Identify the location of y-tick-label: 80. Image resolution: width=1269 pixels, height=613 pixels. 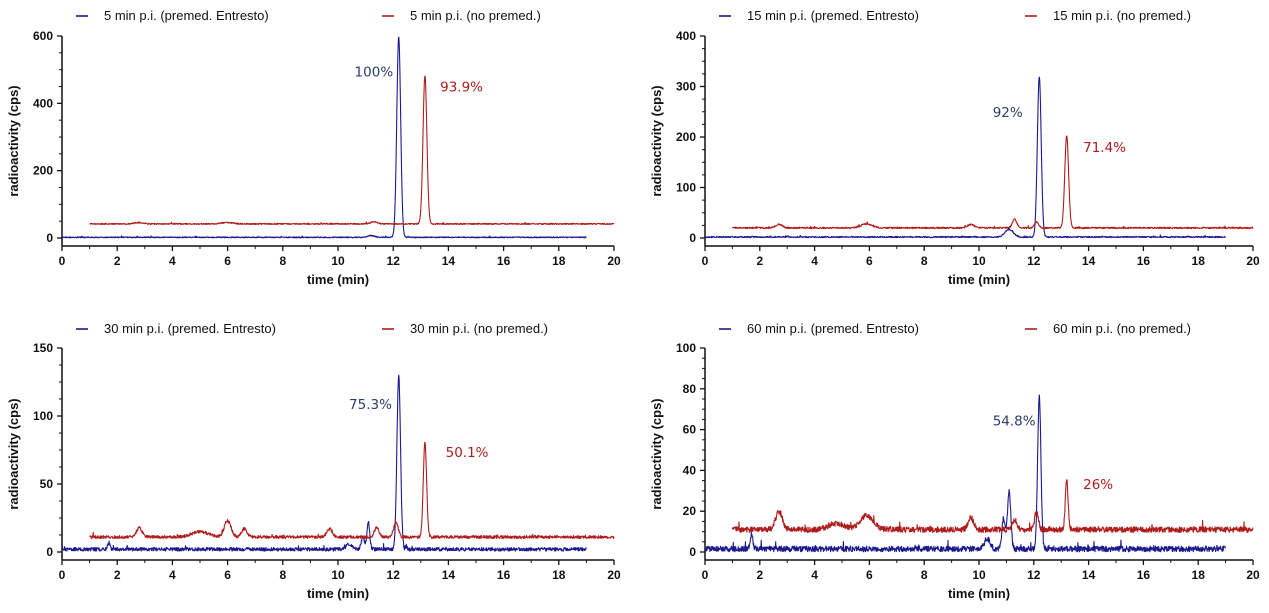
(690, 389).